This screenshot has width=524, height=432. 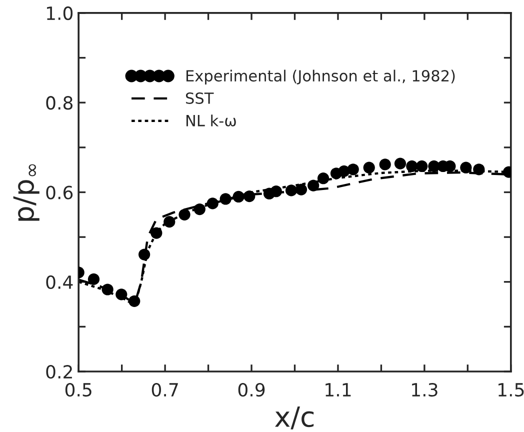 I want to click on legend-label: NL k-ω, so click(x=211, y=120).